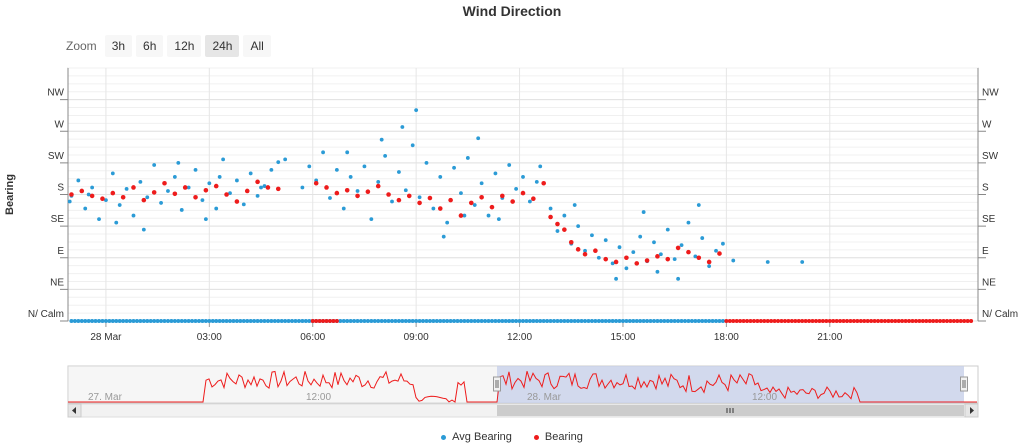  Describe the element at coordinates (964, 384) in the screenshot. I see `navigator-handle-right` at that location.